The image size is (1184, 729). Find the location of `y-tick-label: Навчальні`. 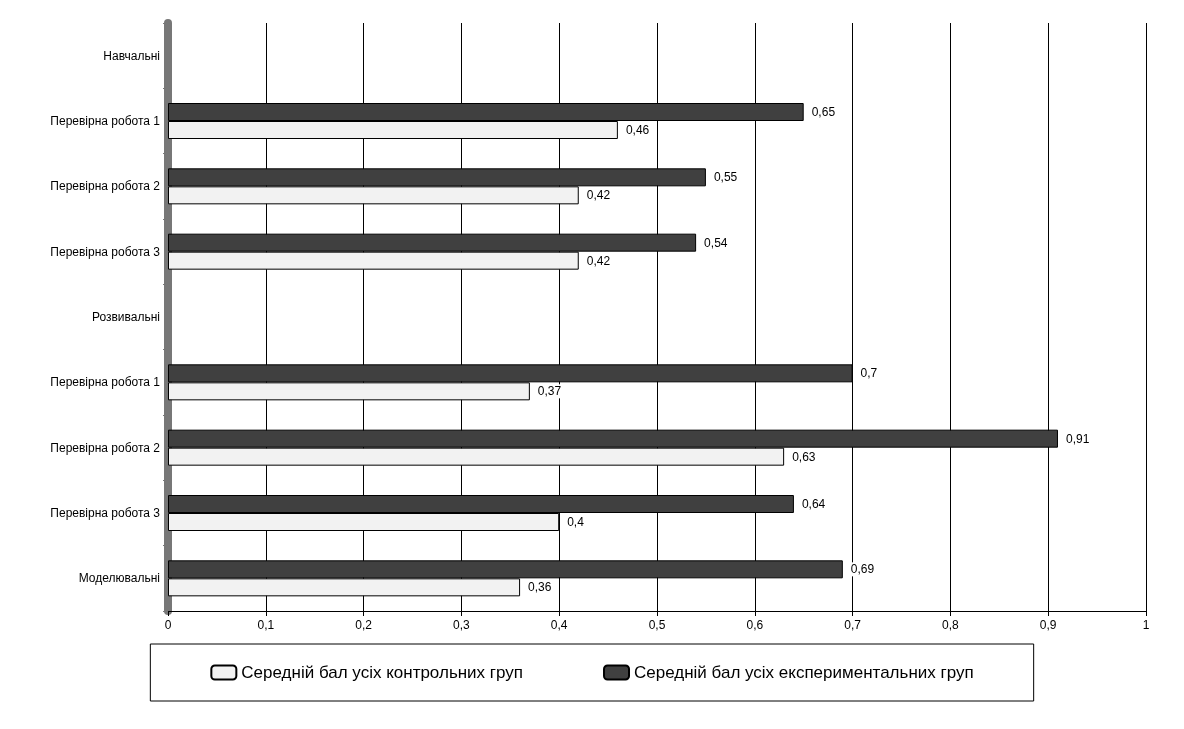

y-tick-label: Навчальні is located at coordinates (131, 55).